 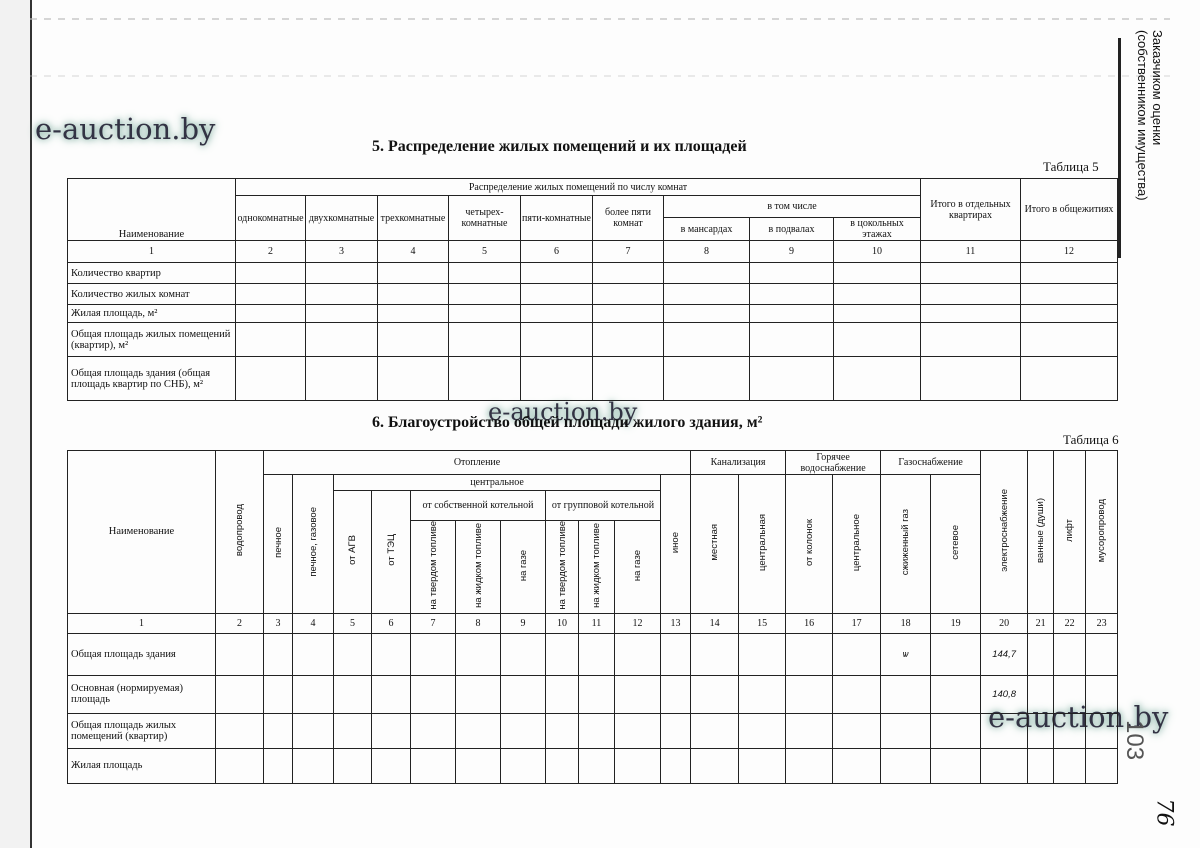 What do you see at coordinates (676, 542) in the screenshot?
I see `col-header: иное` at bounding box center [676, 542].